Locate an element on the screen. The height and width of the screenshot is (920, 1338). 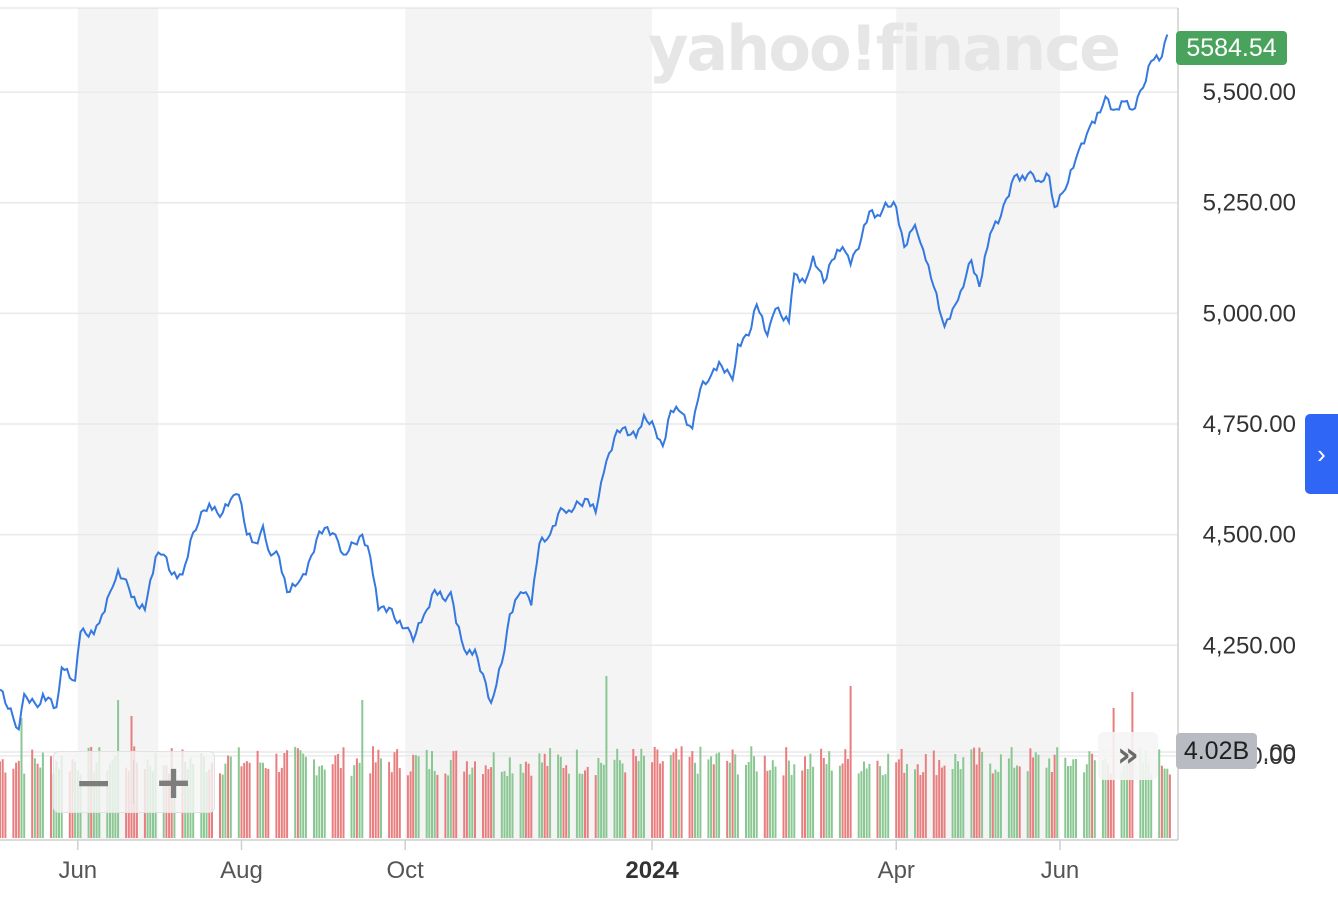
y-tick-label: 4,500.00 is located at coordinates (1249, 535).